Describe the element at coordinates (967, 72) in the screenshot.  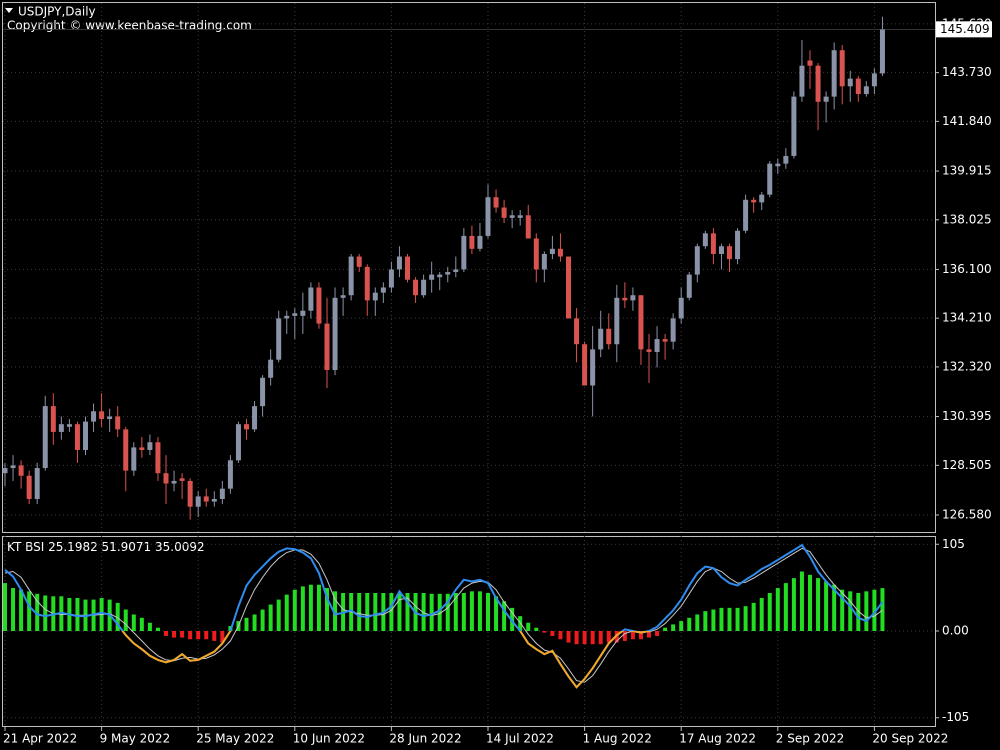
I see `y-tick-label: 143.730` at that location.